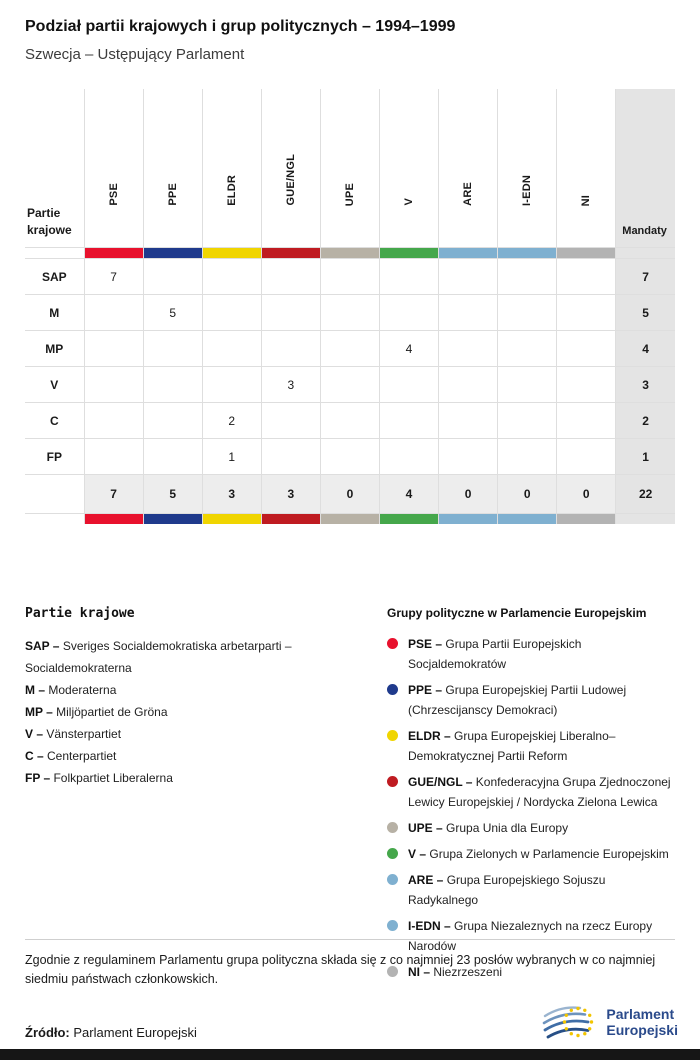  Describe the element at coordinates (350, 1054) in the screenshot. I see `bottom-bar` at that location.